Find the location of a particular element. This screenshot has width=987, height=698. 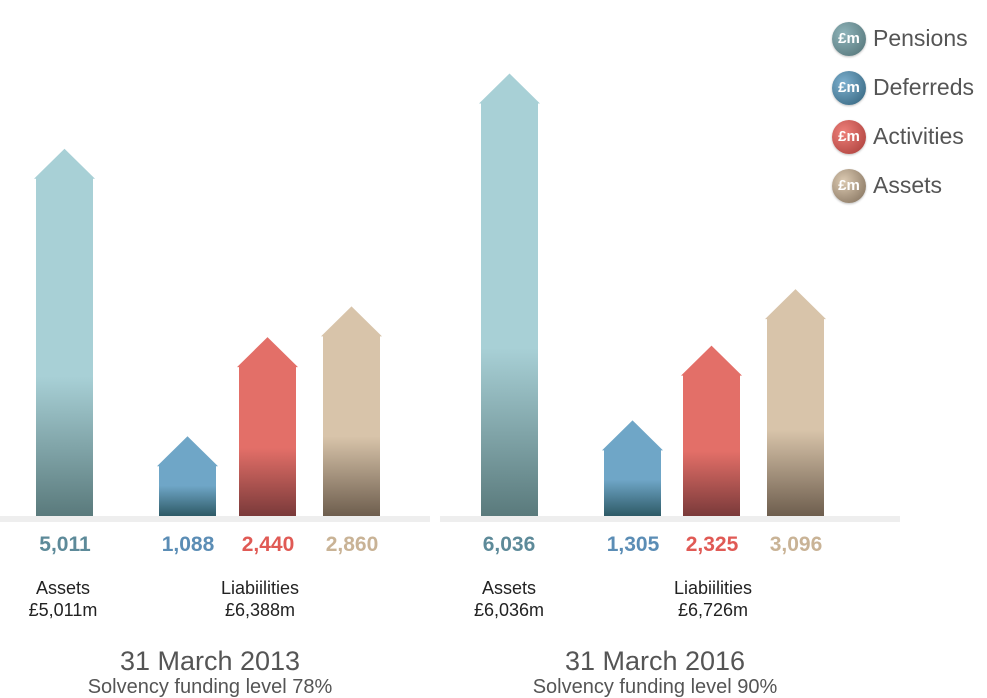

panel-date: 31 March 2013 is located at coordinates (210, 661).